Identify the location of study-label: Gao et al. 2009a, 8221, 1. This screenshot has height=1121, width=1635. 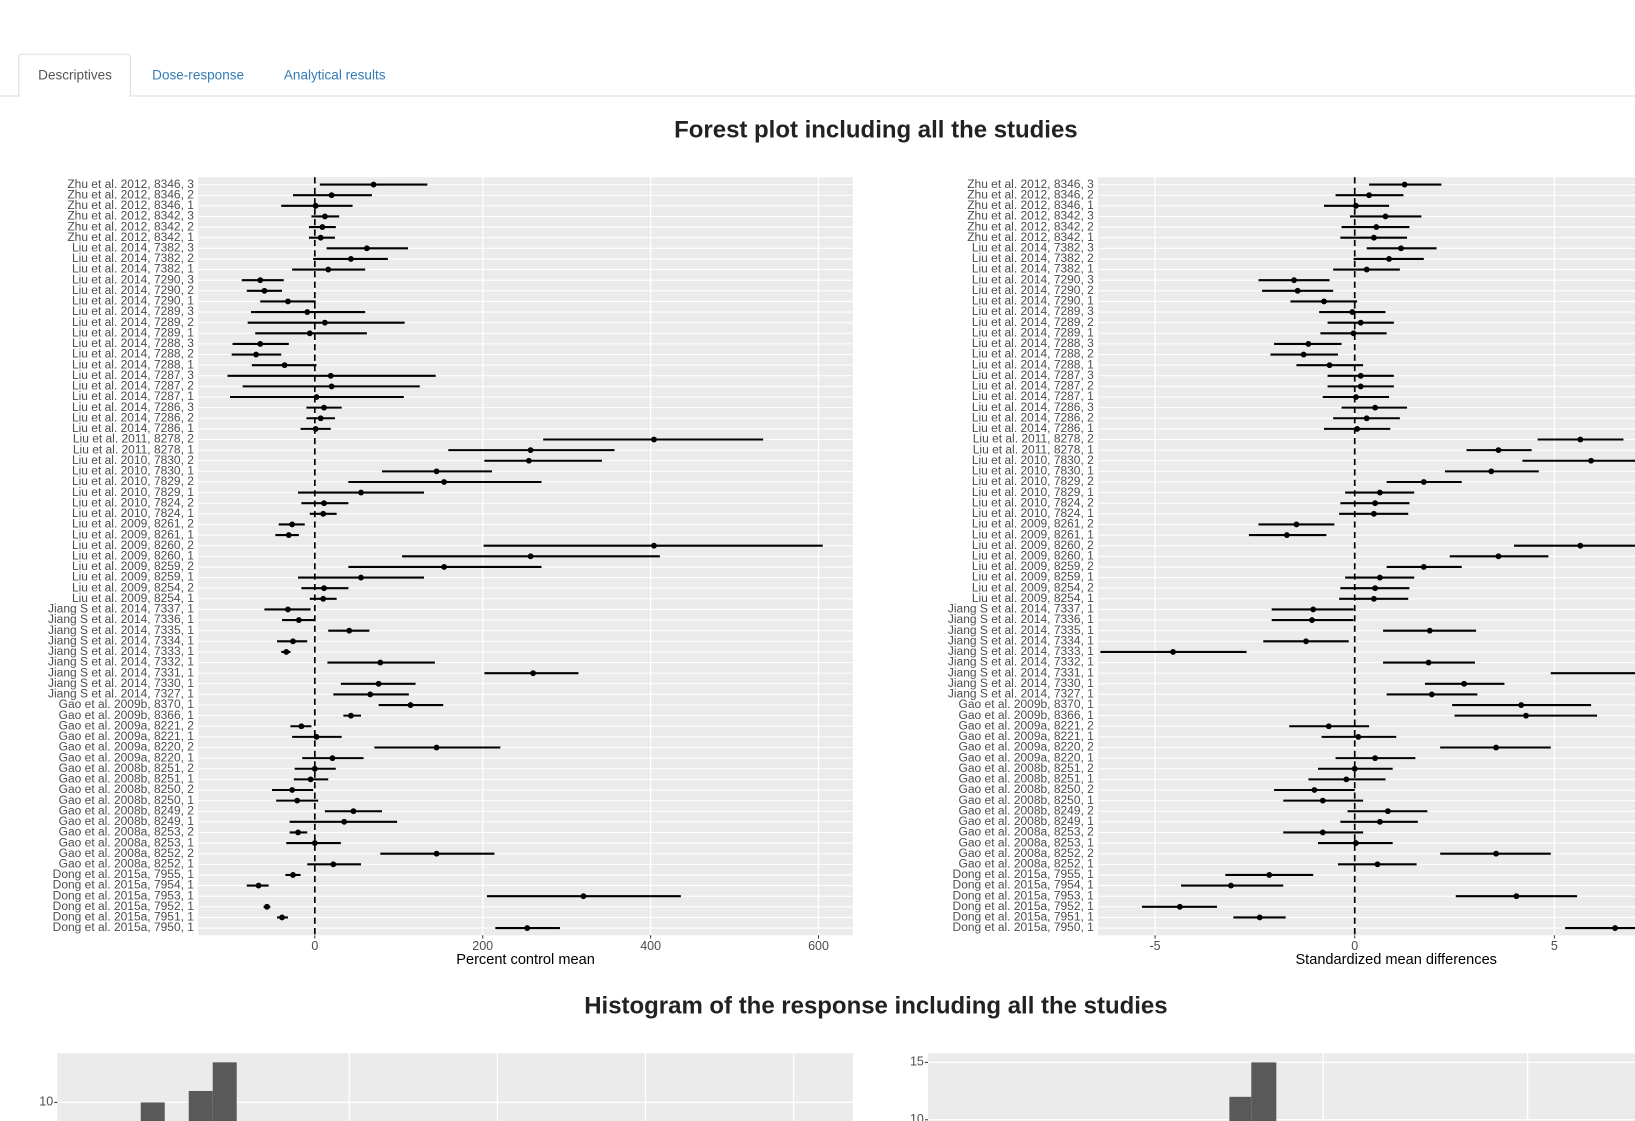
(1027, 736).